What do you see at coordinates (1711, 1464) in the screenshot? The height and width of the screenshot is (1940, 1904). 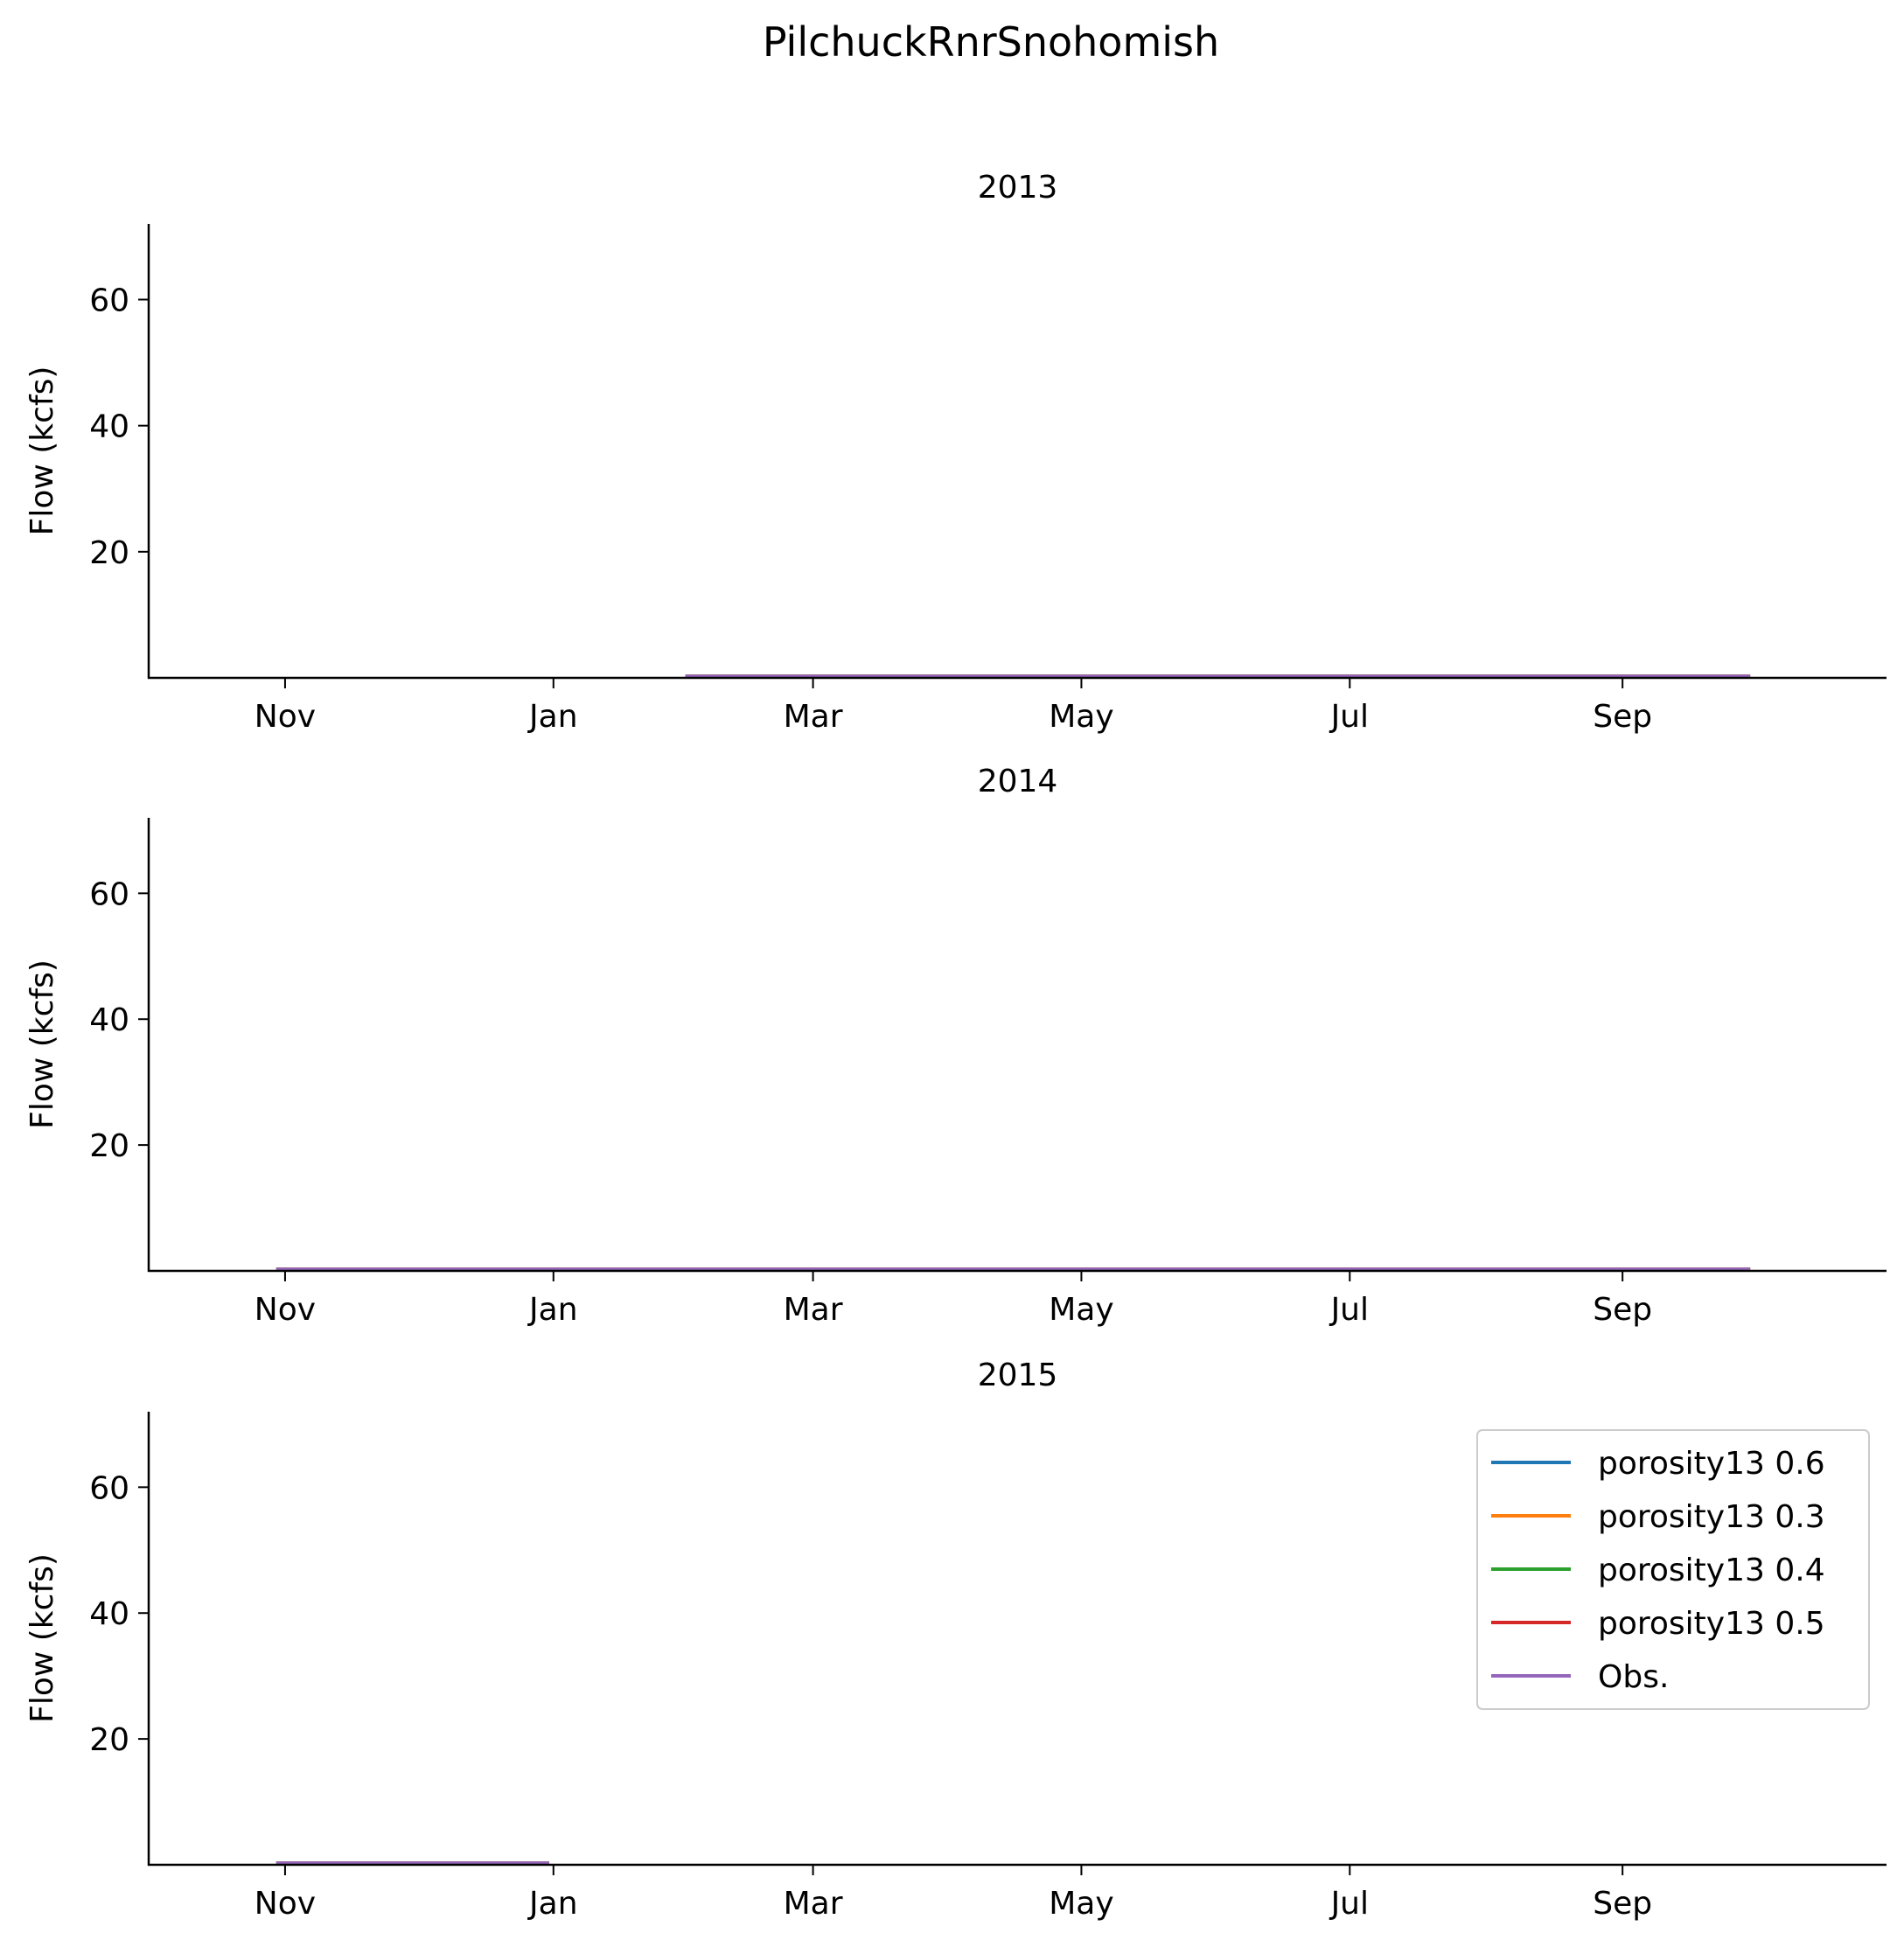 I see `legend-entry-label: porosity13 0.6` at bounding box center [1711, 1464].